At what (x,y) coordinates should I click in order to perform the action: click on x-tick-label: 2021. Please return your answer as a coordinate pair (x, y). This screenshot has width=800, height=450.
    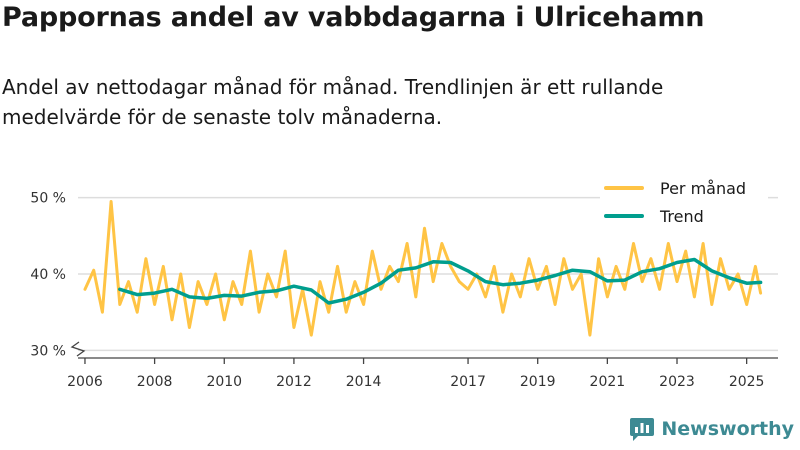
    Looking at the image, I should click on (608, 382).